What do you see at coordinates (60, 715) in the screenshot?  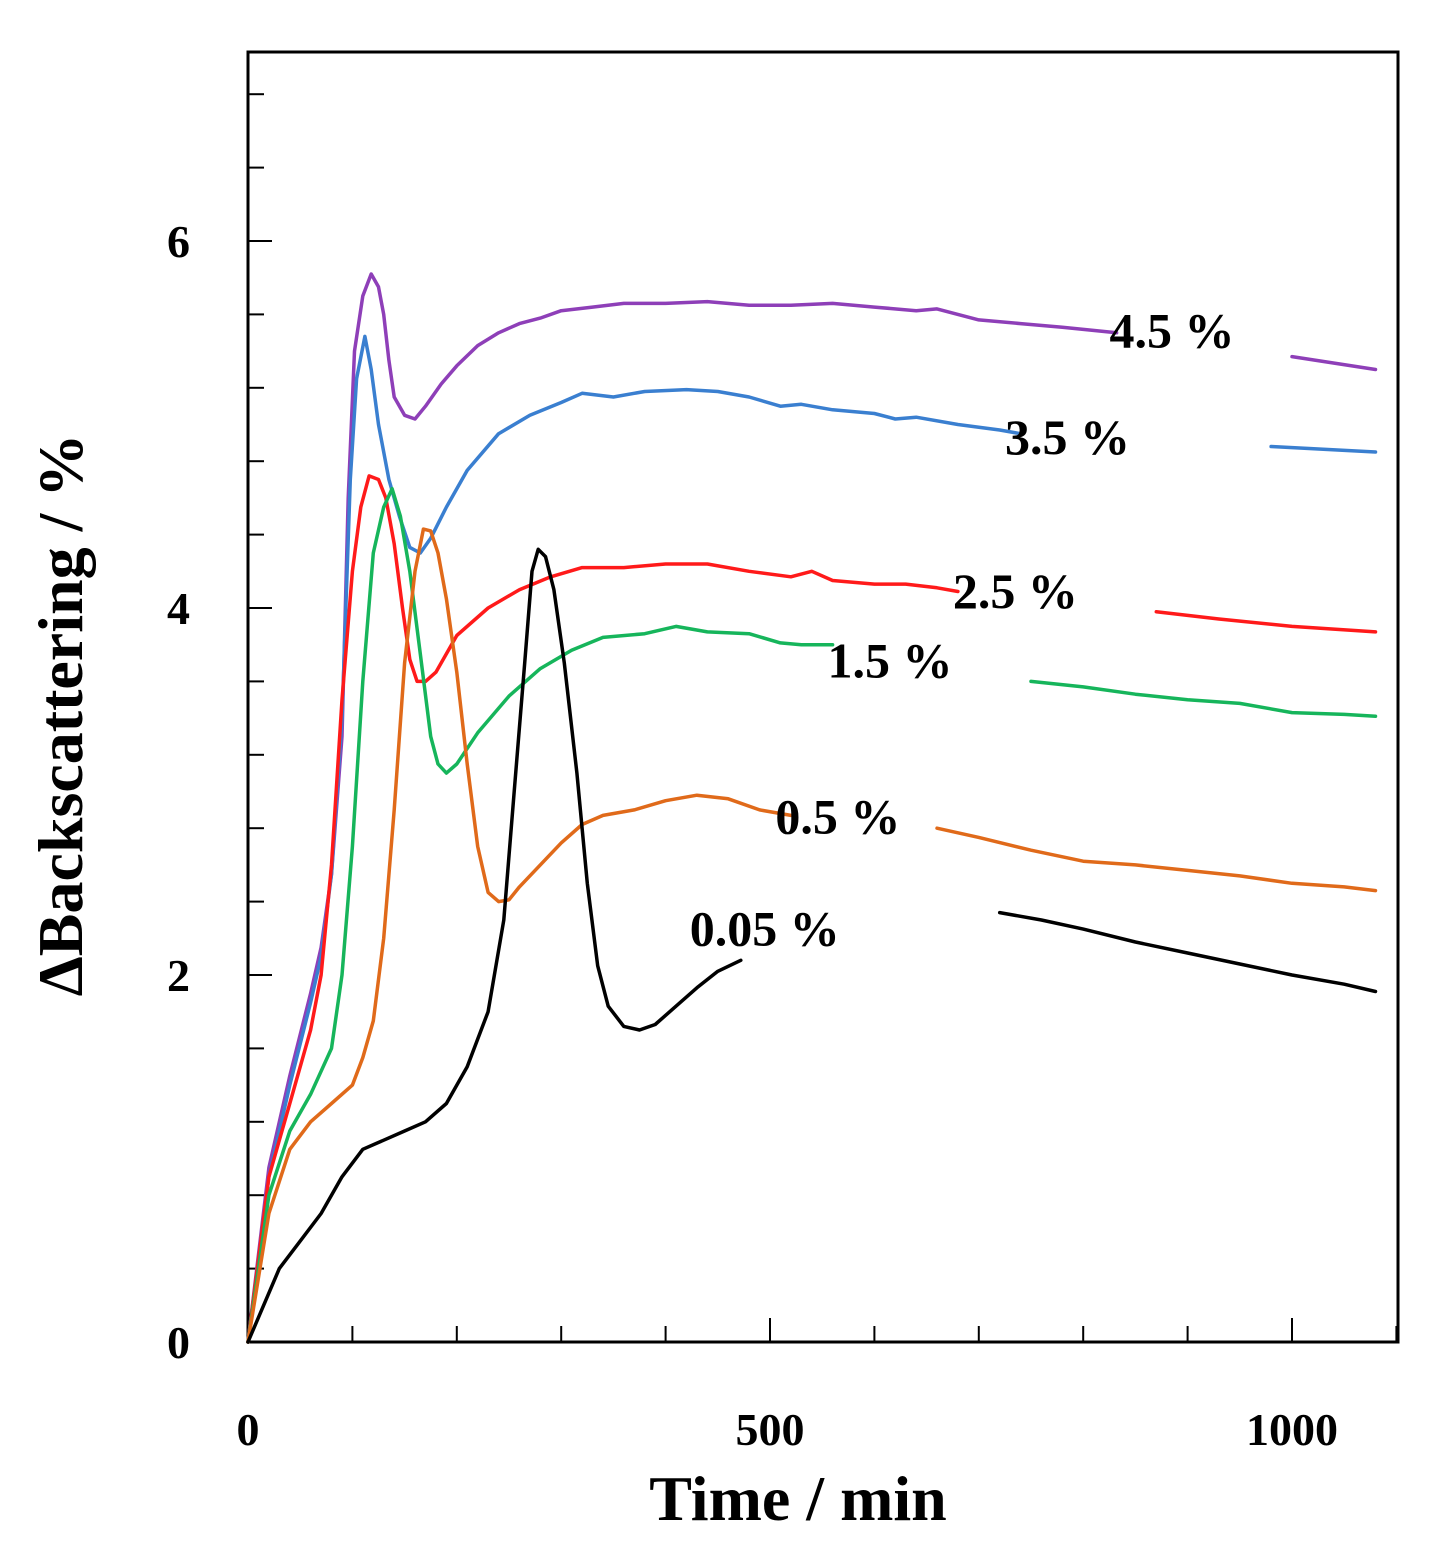 I see `y-axis-title: ΔBackscattering / %` at bounding box center [60, 715].